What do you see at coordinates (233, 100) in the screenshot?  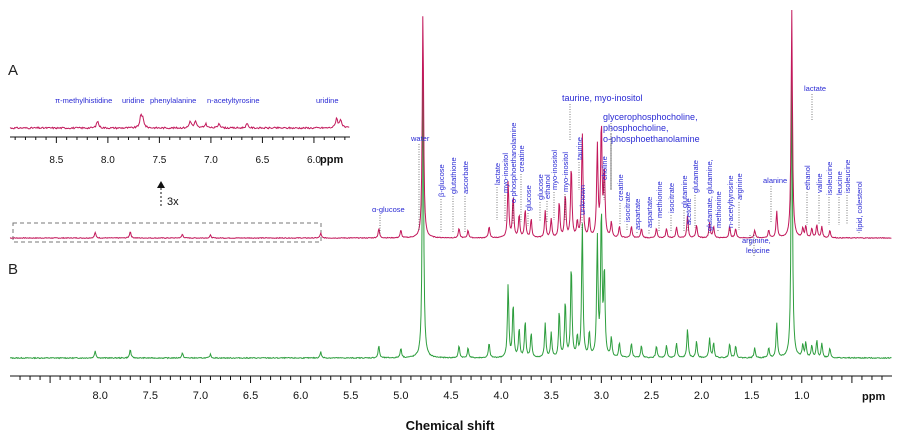 I see `inset-label-acetyltyrosine: n-acetyltyrosine` at bounding box center [233, 100].